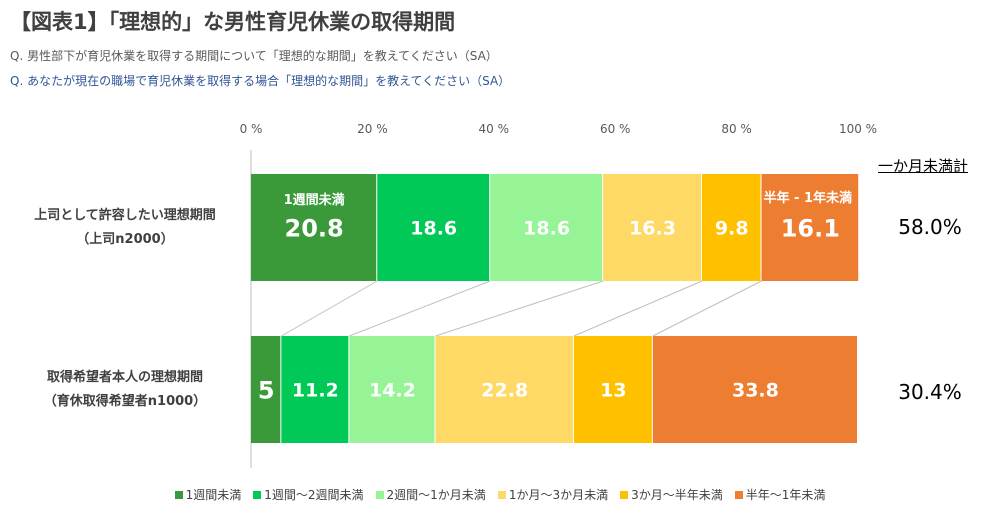  I want to click on legend-label: 半年～1年未満, so click(785, 495).